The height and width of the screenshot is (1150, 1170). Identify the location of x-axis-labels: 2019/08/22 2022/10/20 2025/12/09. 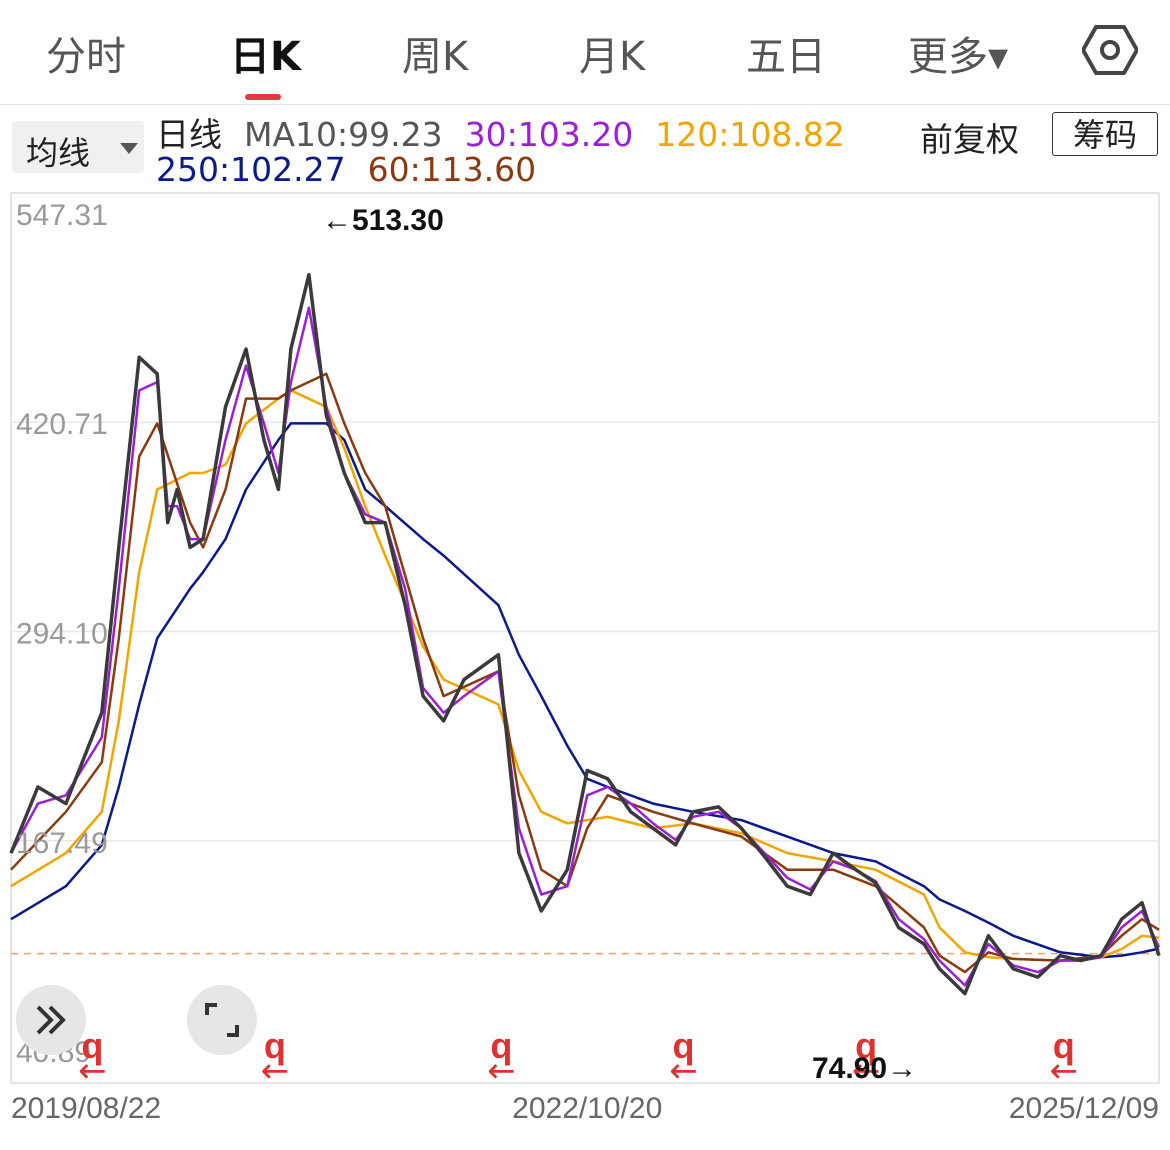
(585, 1108).